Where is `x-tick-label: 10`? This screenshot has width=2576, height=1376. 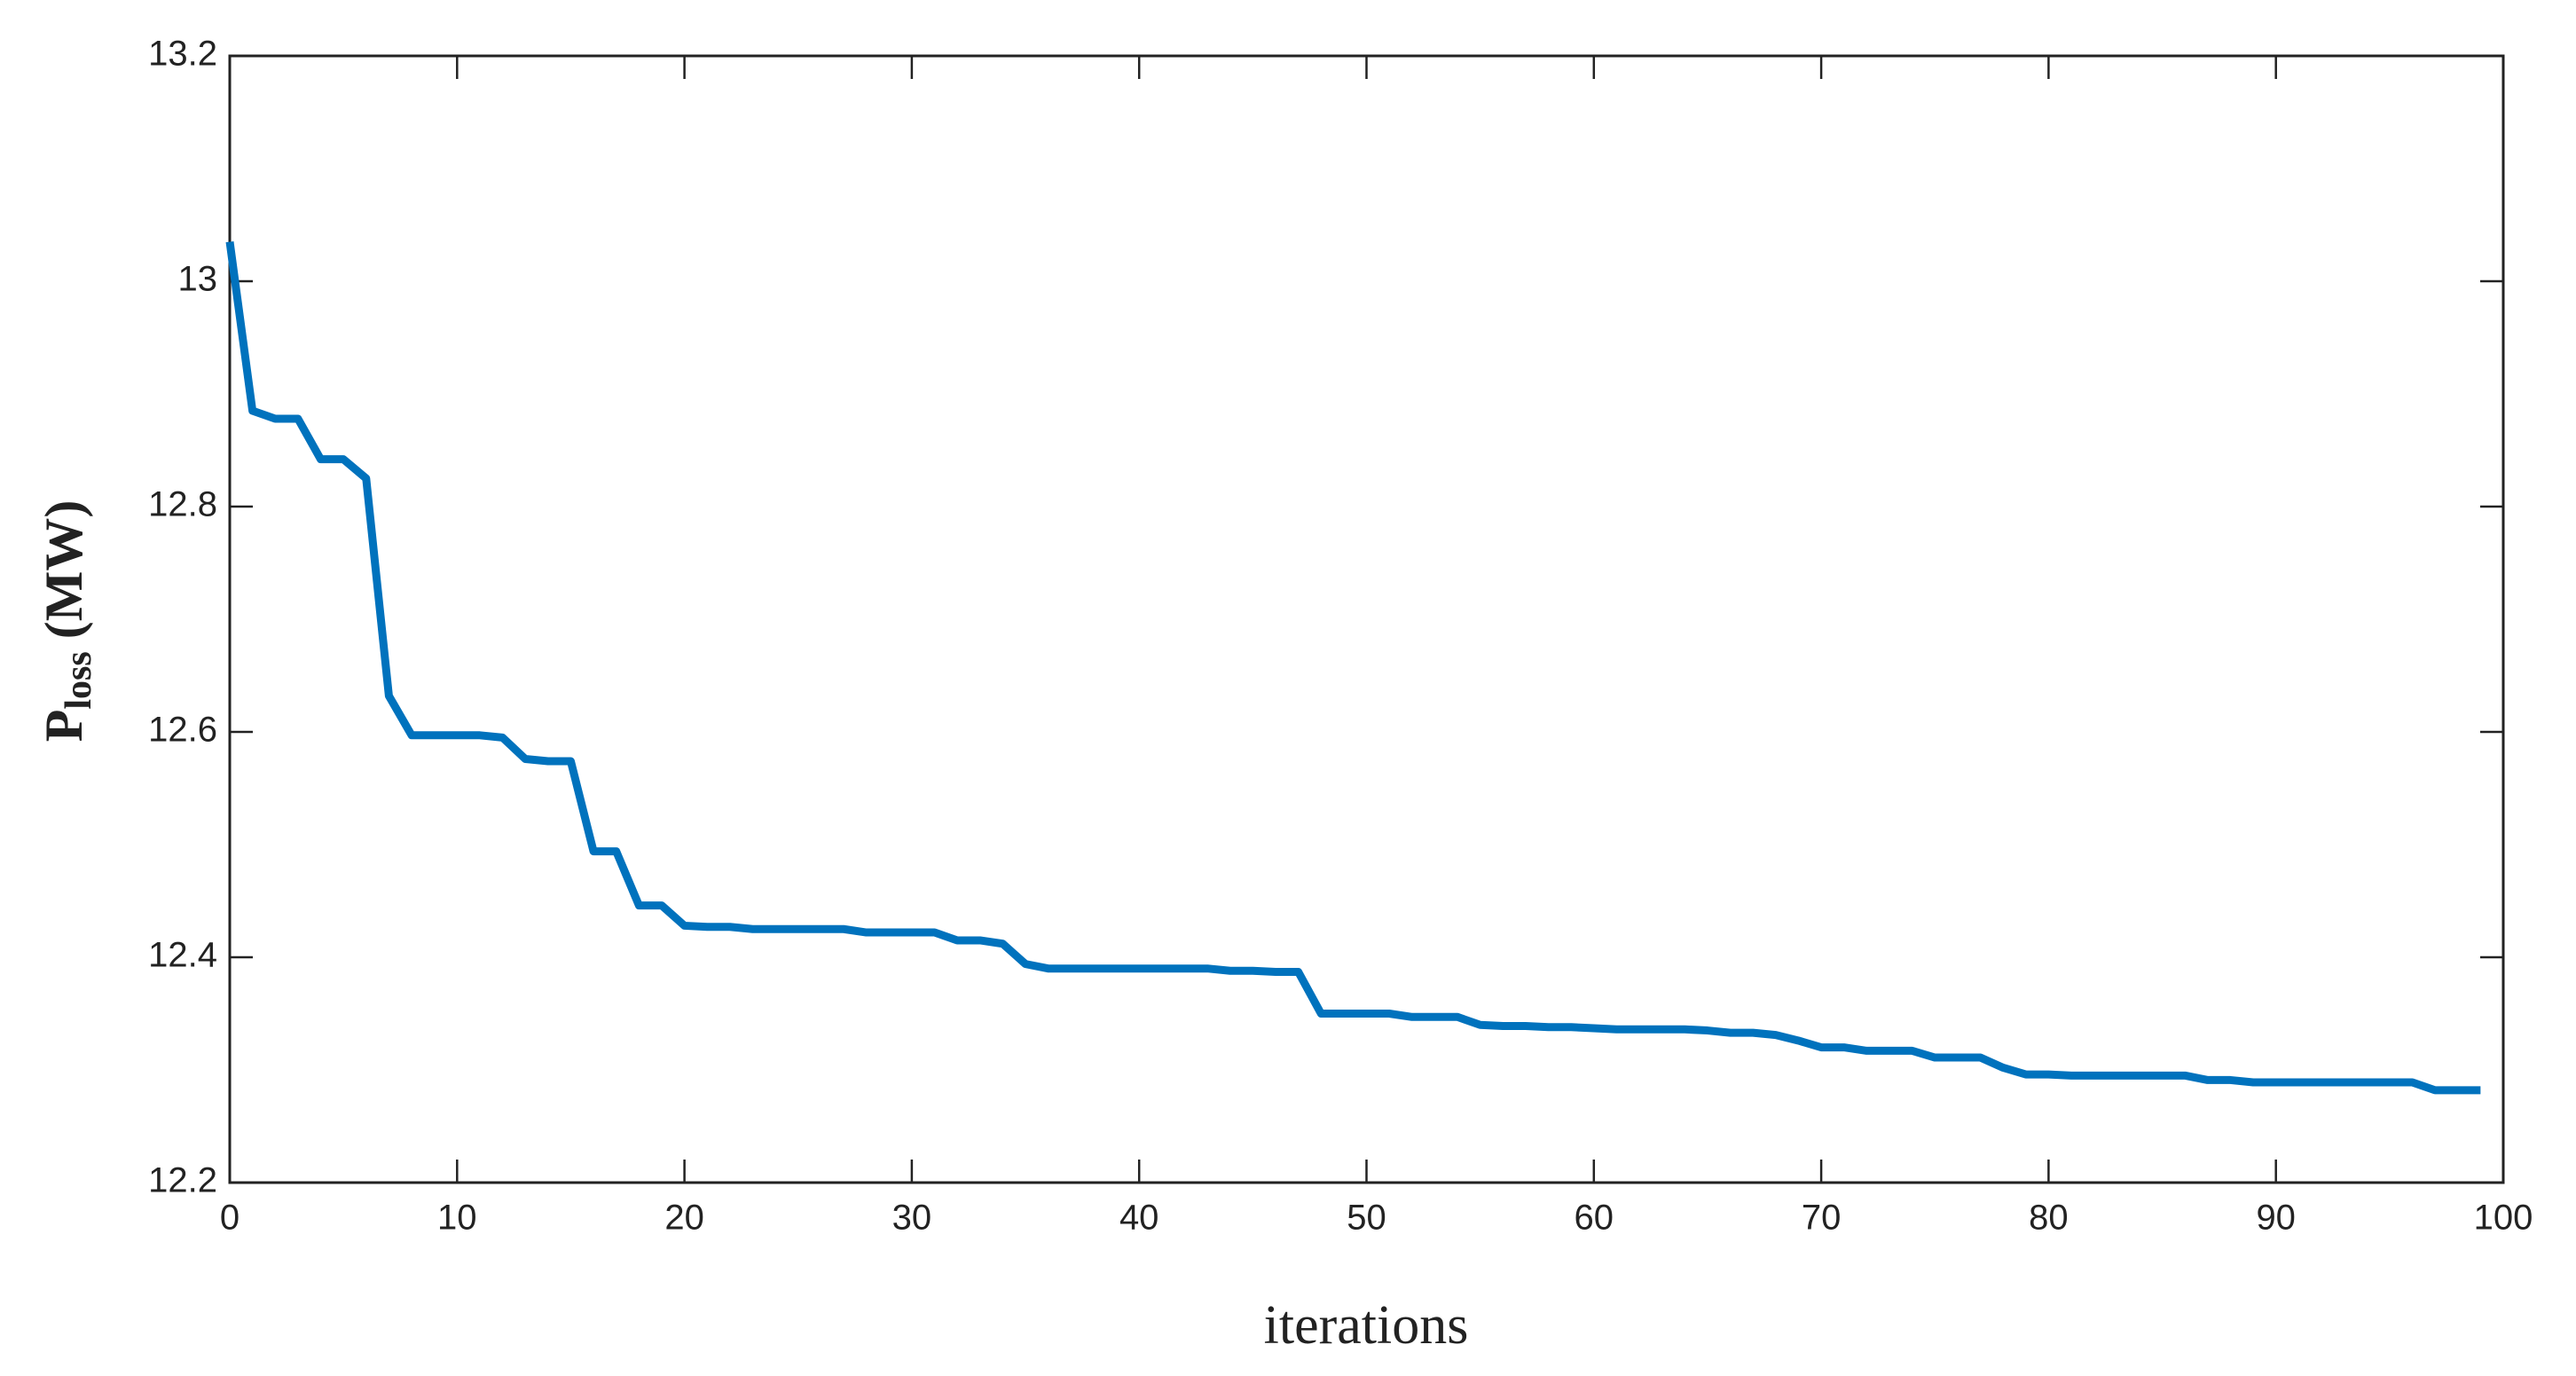
x-tick-label: 10 is located at coordinates (457, 1218).